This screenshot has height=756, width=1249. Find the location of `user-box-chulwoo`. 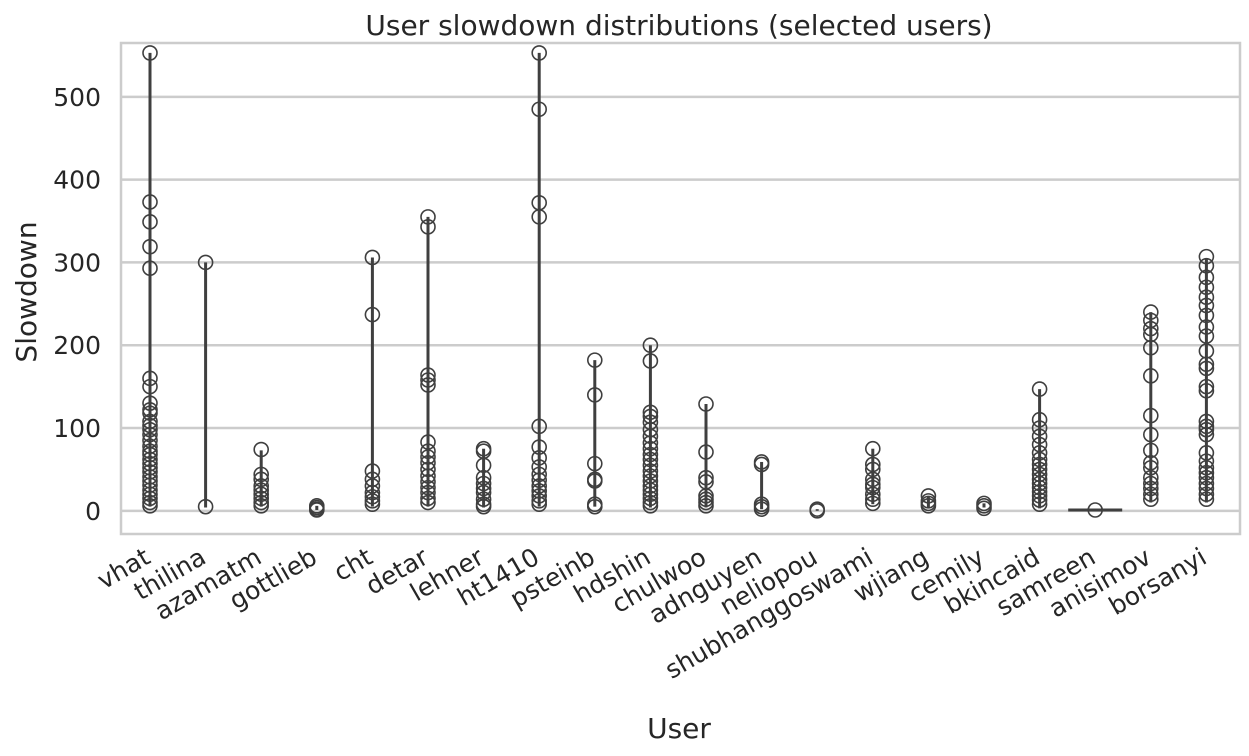

user-box-chulwoo is located at coordinates (706, 455).